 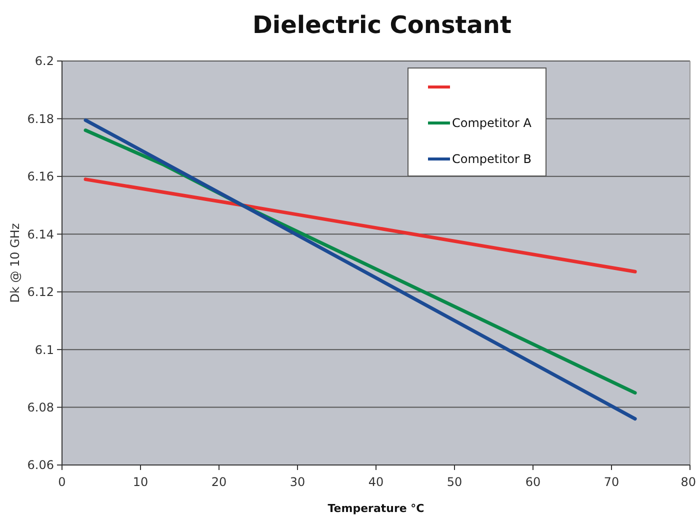 I want to click on y-tick-label: 6.1, so click(x=44, y=349).